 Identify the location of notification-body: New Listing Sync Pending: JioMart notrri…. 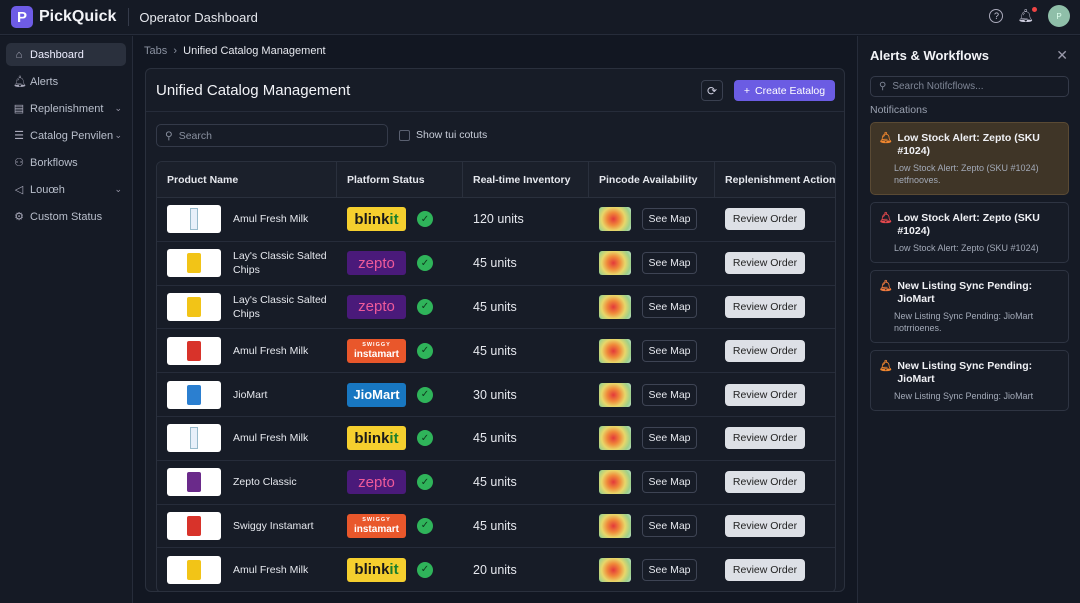
(964, 322).